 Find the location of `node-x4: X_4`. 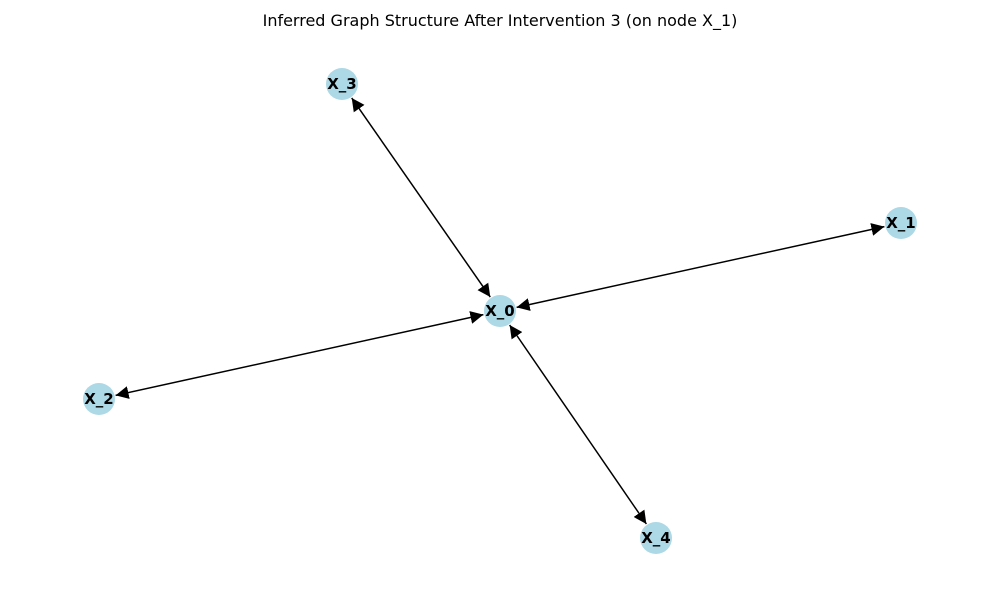

node-x4: X_4 is located at coordinates (656, 538).